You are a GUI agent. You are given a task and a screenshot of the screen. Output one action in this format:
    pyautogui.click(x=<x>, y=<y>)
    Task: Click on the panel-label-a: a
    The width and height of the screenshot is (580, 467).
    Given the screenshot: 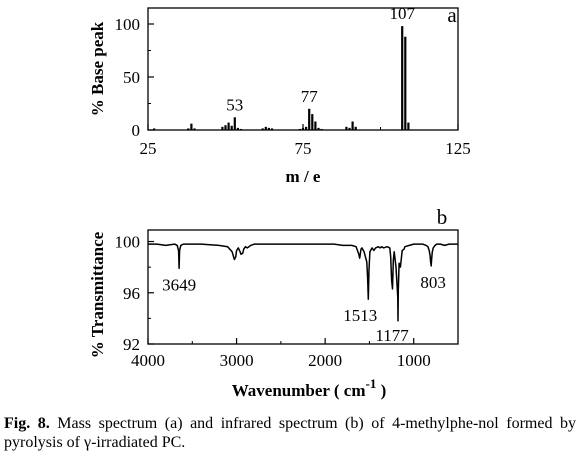 What is the action you would take?
    pyautogui.click(x=452, y=15)
    